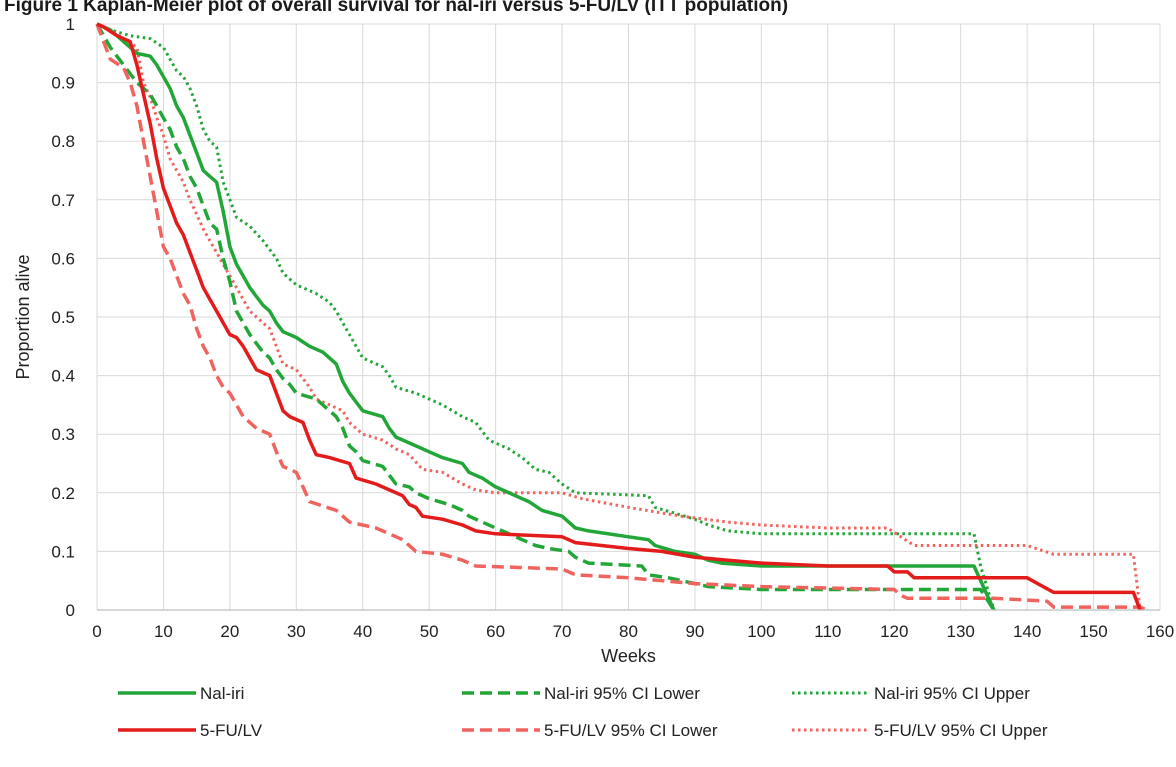 The width and height of the screenshot is (1176, 767). What do you see at coordinates (429, 631) in the screenshot?
I see `x-tick-label: 50` at bounding box center [429, 631].